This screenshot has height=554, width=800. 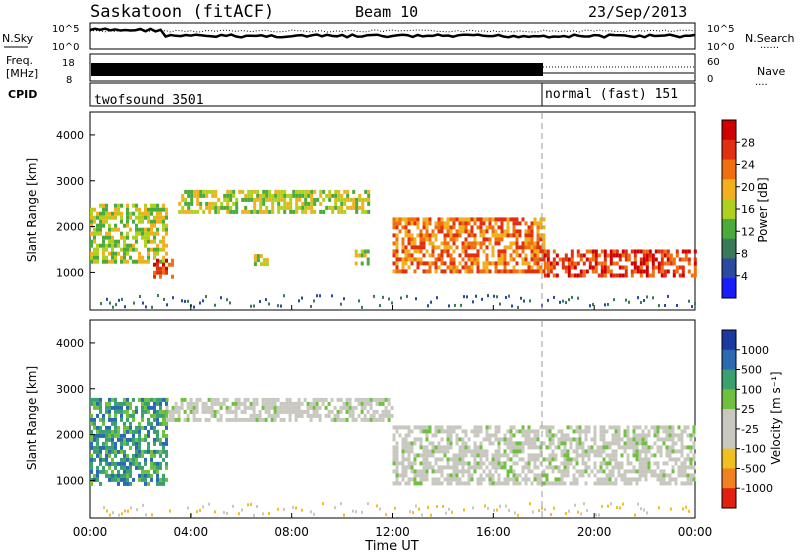 What do you see at coordinates (744, 254) in the screenshot?
I see `colorbar-tick-label: 8` at bounding box center [744, 254].